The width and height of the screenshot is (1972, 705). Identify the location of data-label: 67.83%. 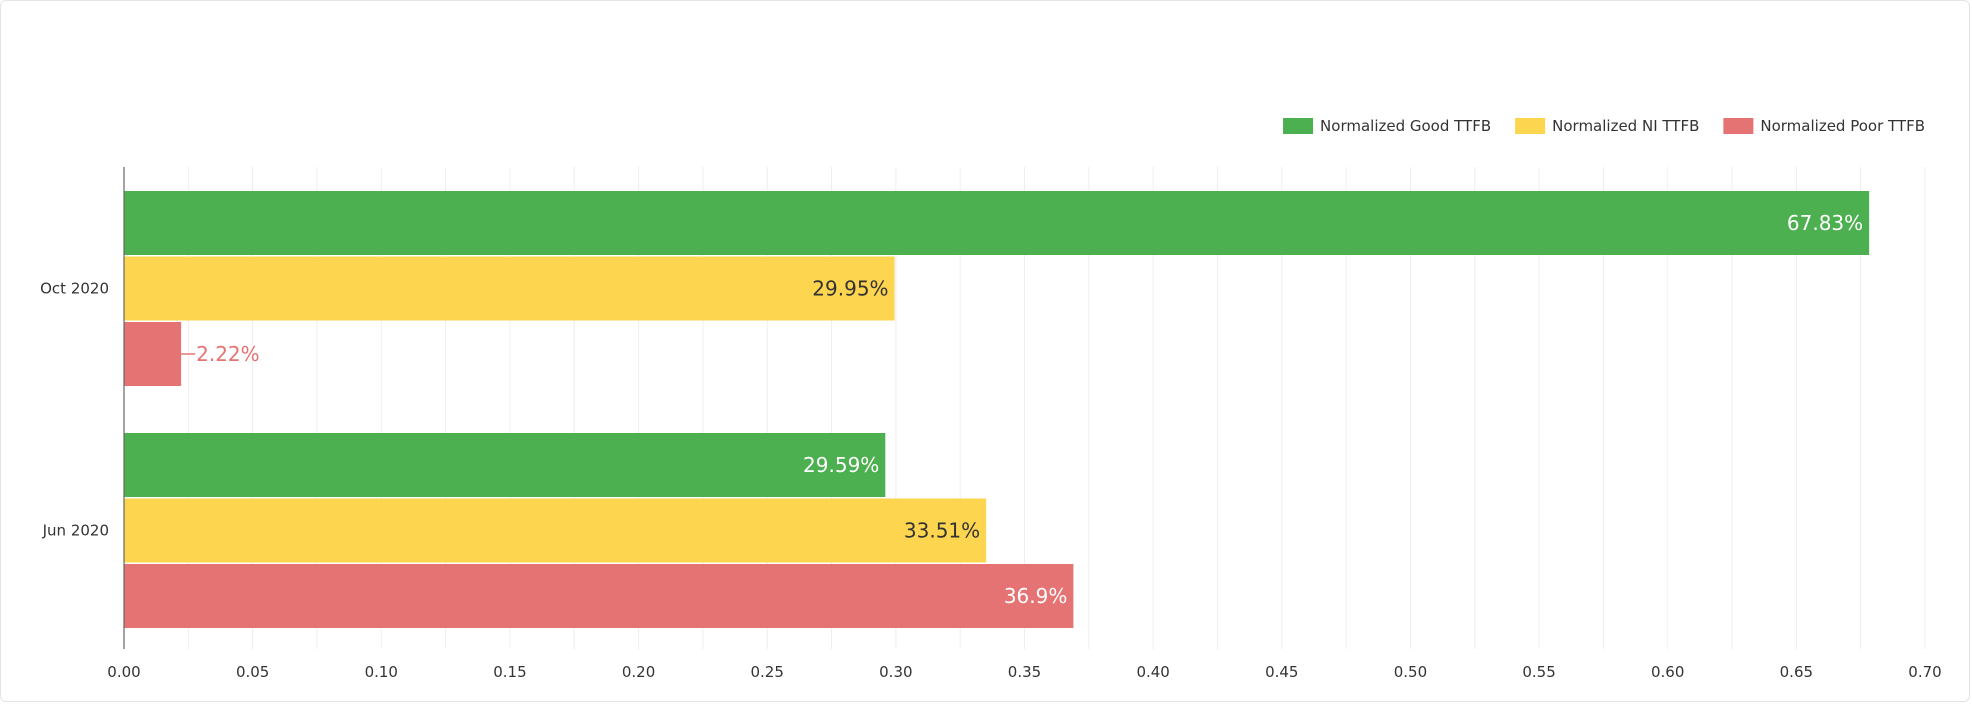
(1825, 223).